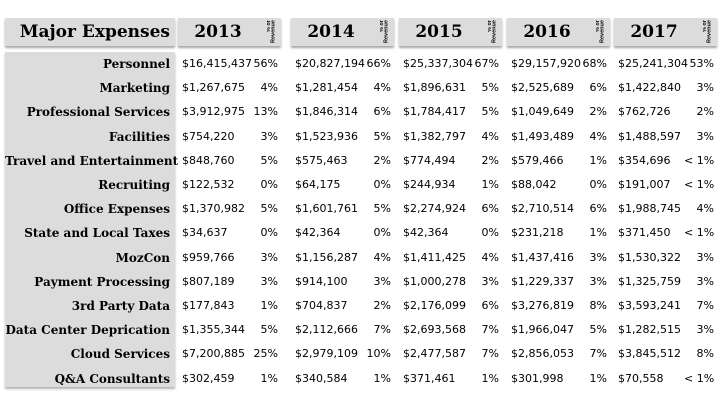 This screenshot has width=720, height=405. I want to click on row-label: Personnel, so click(136, 64).